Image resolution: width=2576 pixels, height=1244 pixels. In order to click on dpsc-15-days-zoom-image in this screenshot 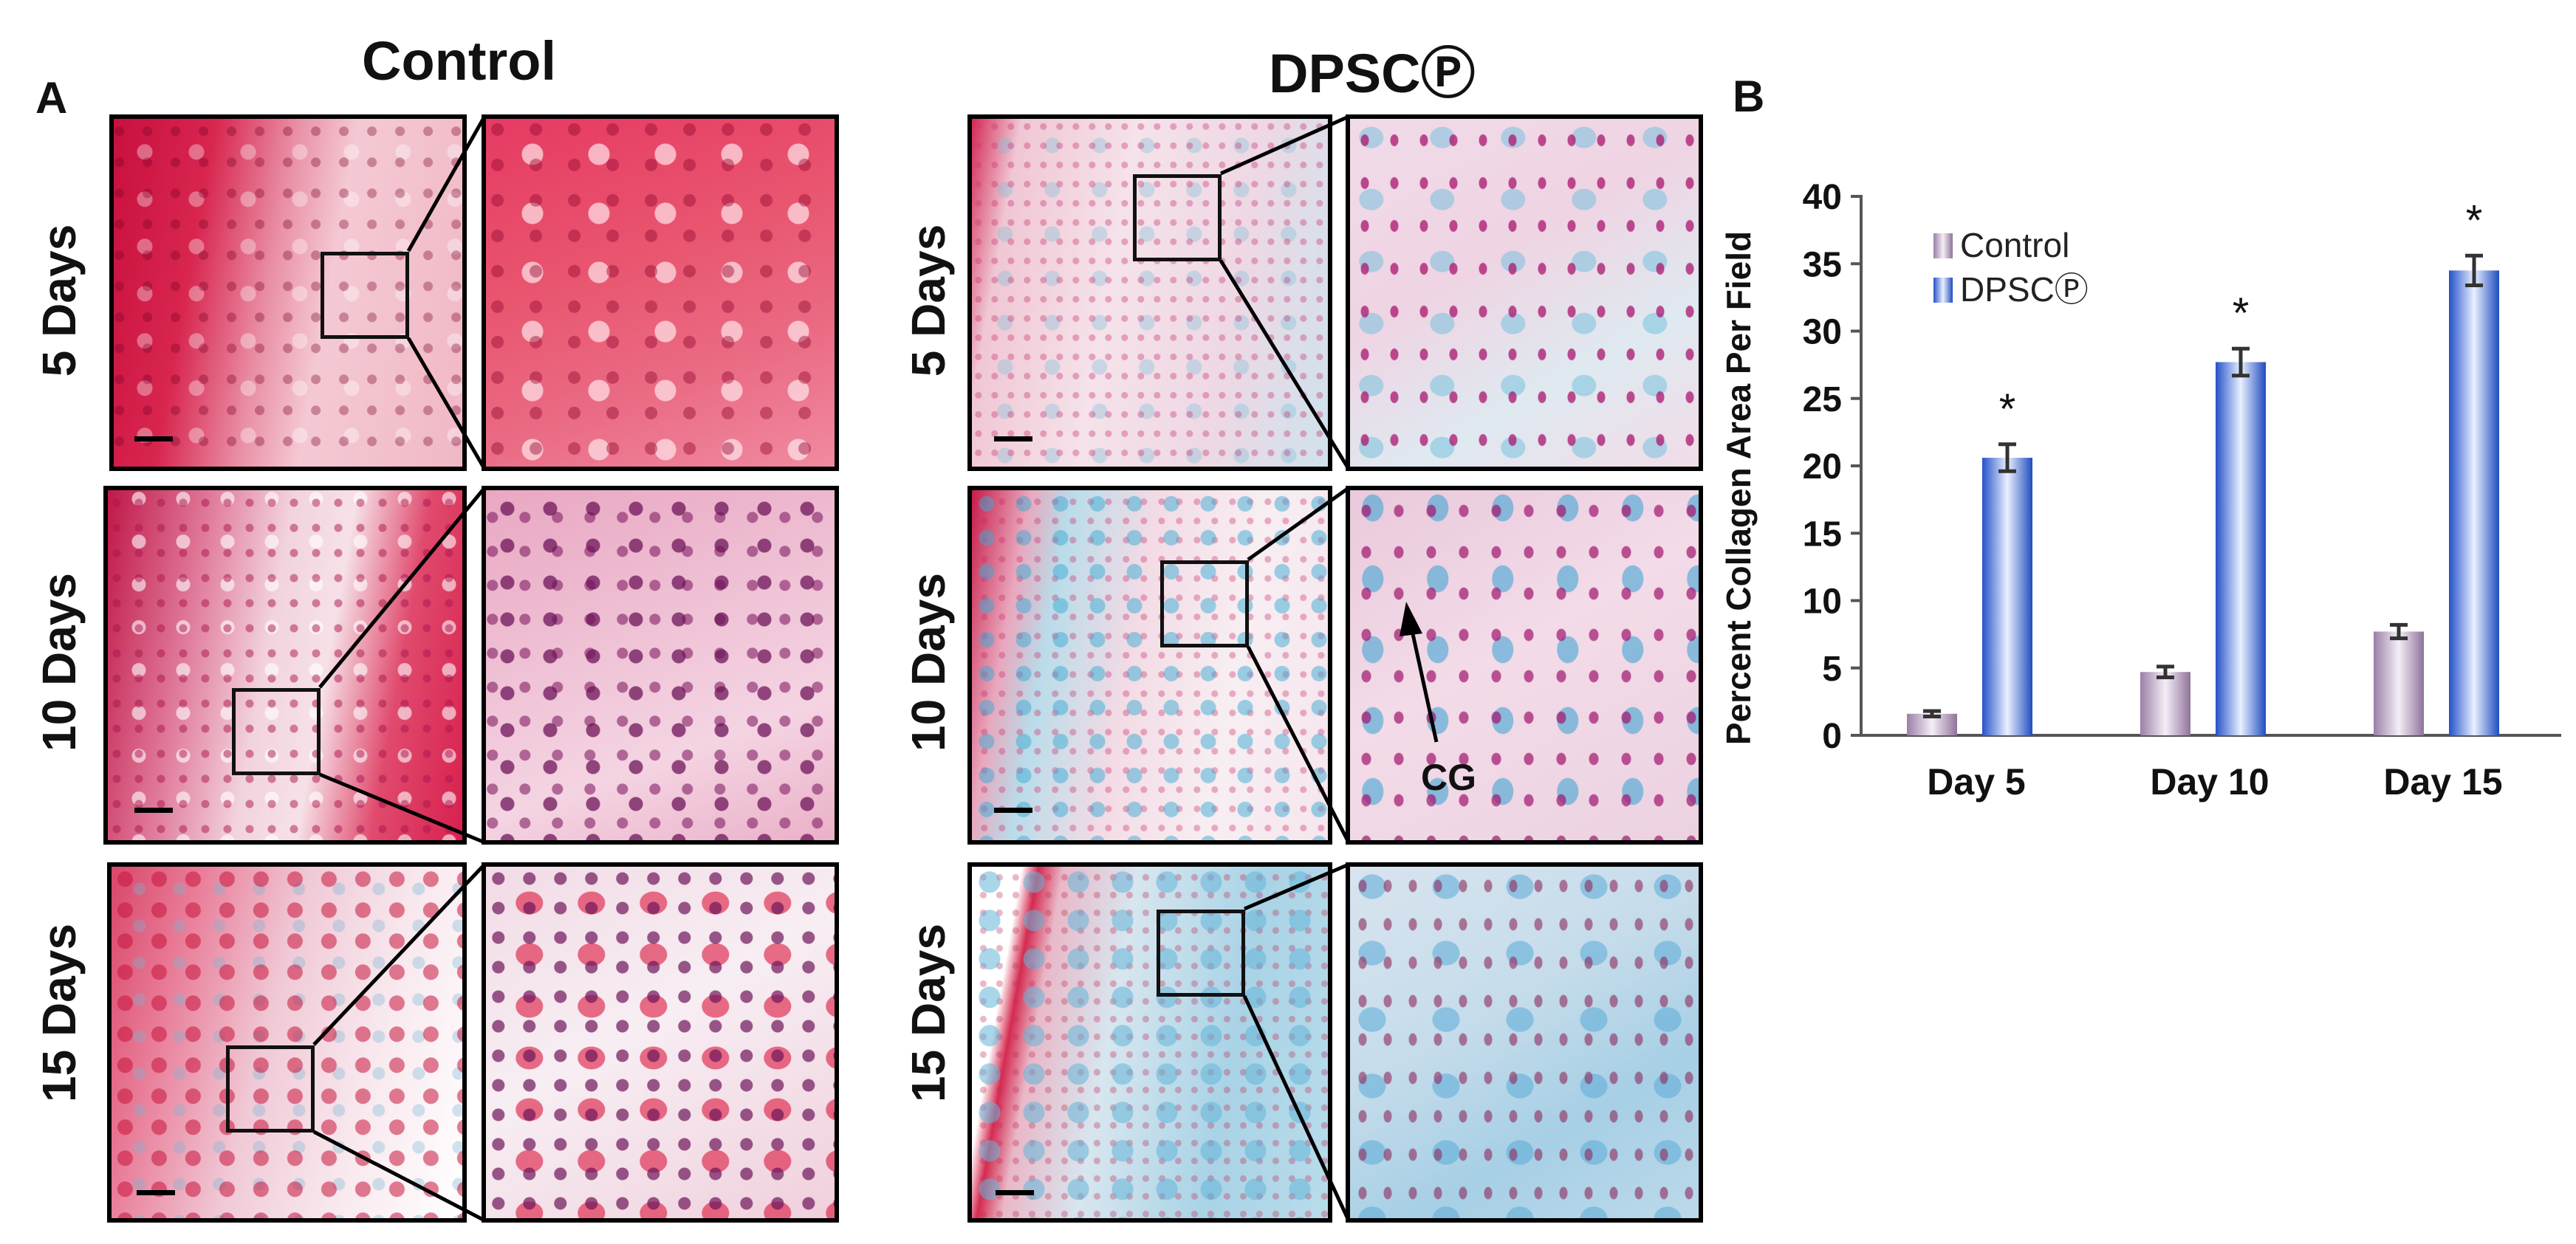, I will do `click(1524, 1042)`.